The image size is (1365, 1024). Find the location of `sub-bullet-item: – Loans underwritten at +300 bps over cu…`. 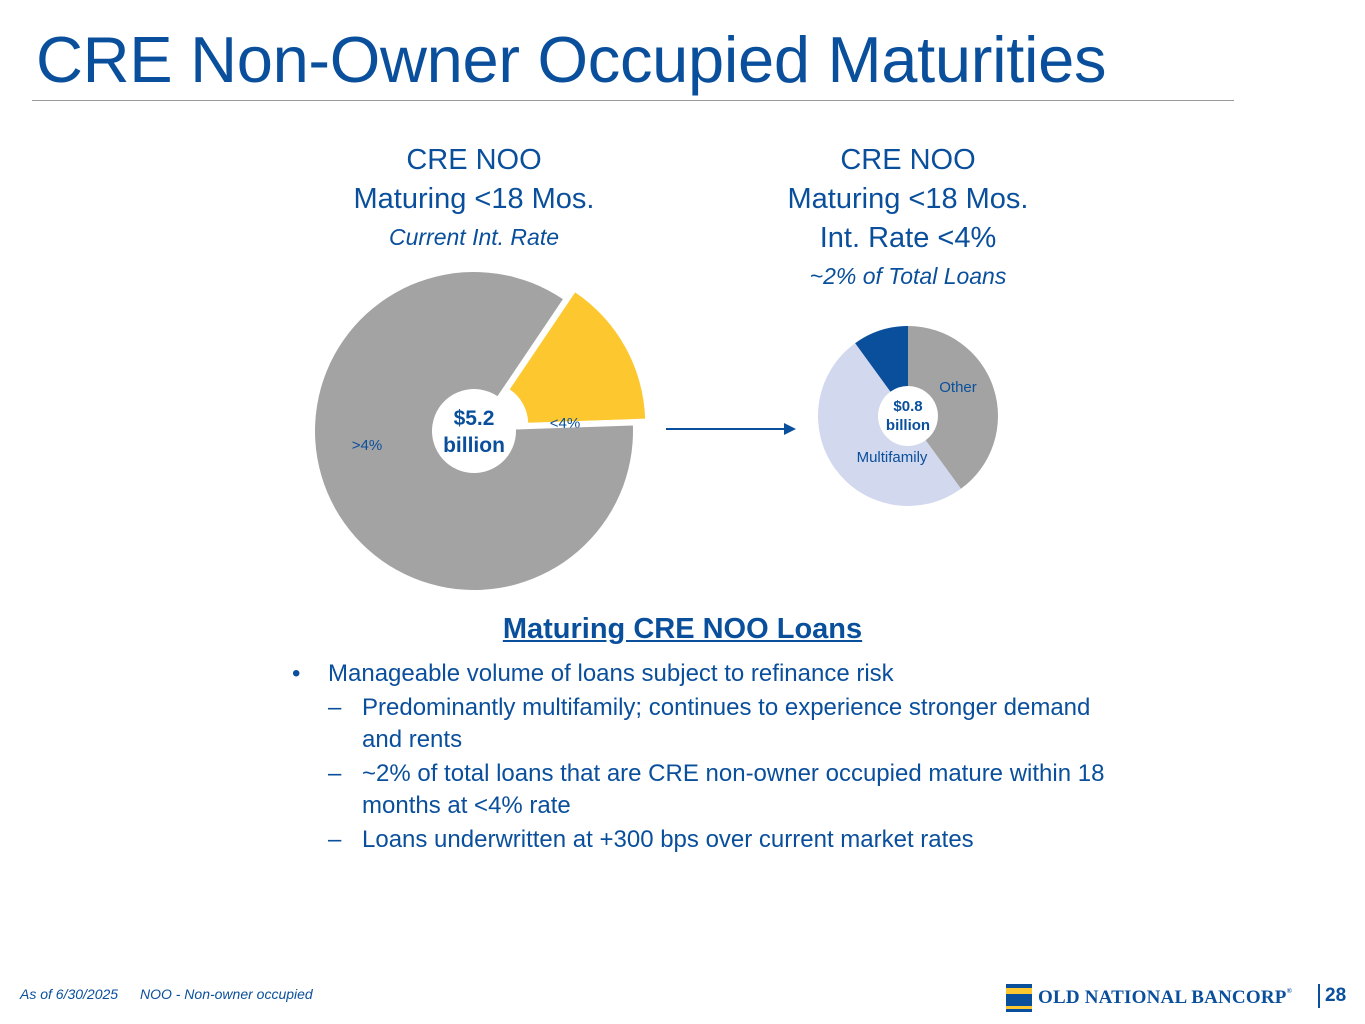

sub-bullet-item: – Loans underwritten at +300 bps over cu… is located at coordinates (702, 840).